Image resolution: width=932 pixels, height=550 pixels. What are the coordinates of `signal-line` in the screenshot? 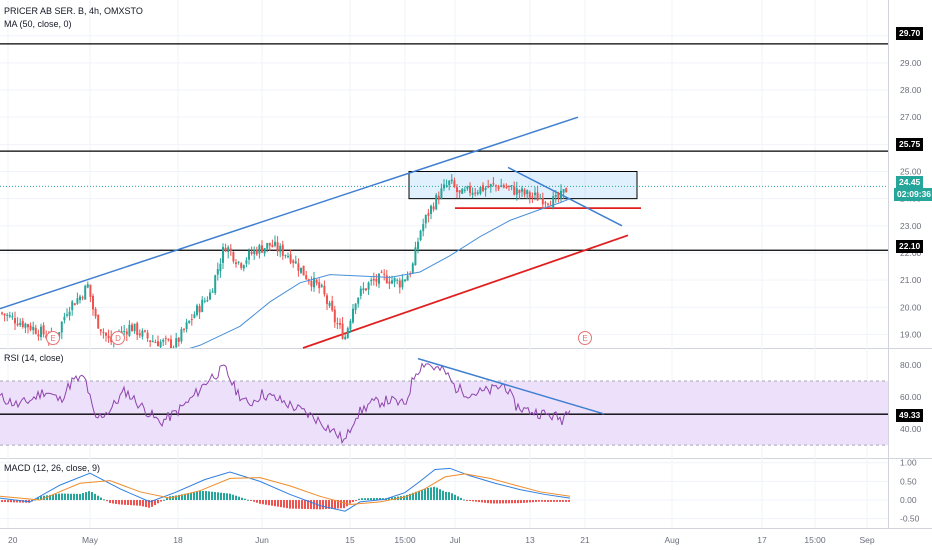 It's located at (285, 489).